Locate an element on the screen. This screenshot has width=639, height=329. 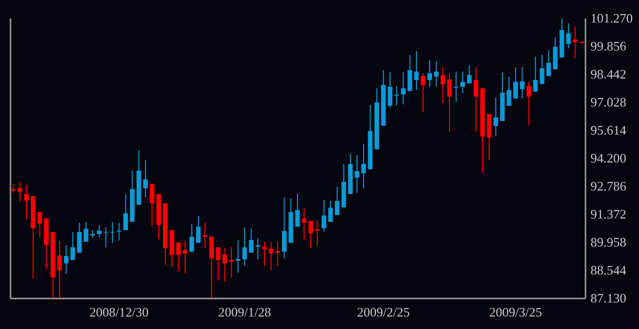
y-tick-label: 88.544 is located at coordinates (608, 270).